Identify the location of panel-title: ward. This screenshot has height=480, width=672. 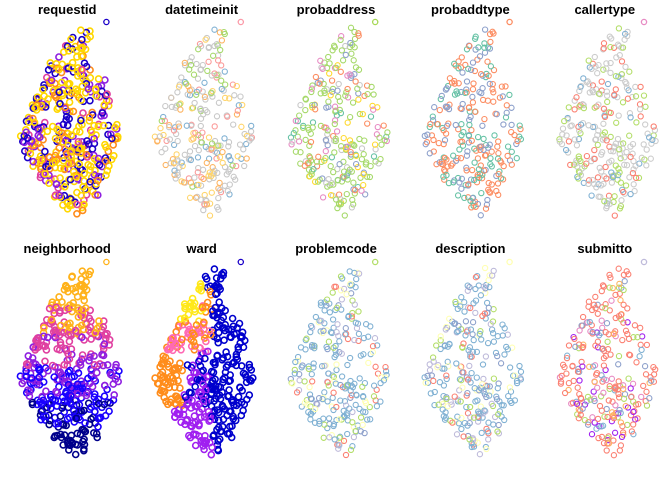
(200, 248).